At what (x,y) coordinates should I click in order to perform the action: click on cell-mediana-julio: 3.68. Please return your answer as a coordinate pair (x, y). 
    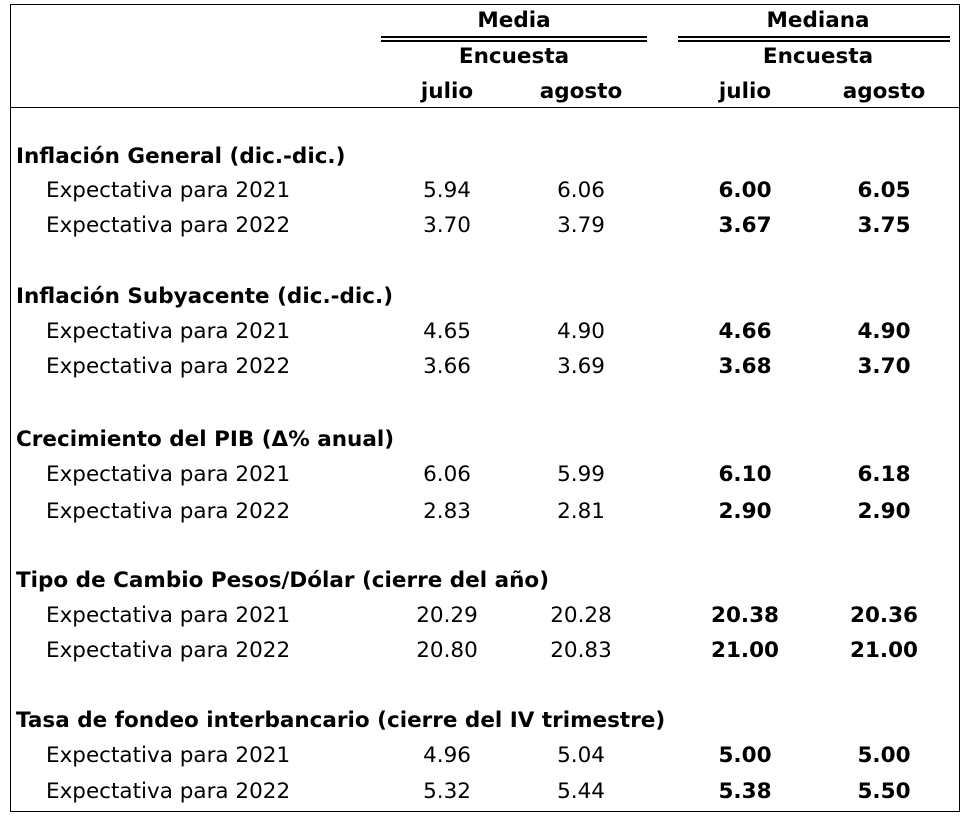
    Looking at the image, I should click on (745, 366).